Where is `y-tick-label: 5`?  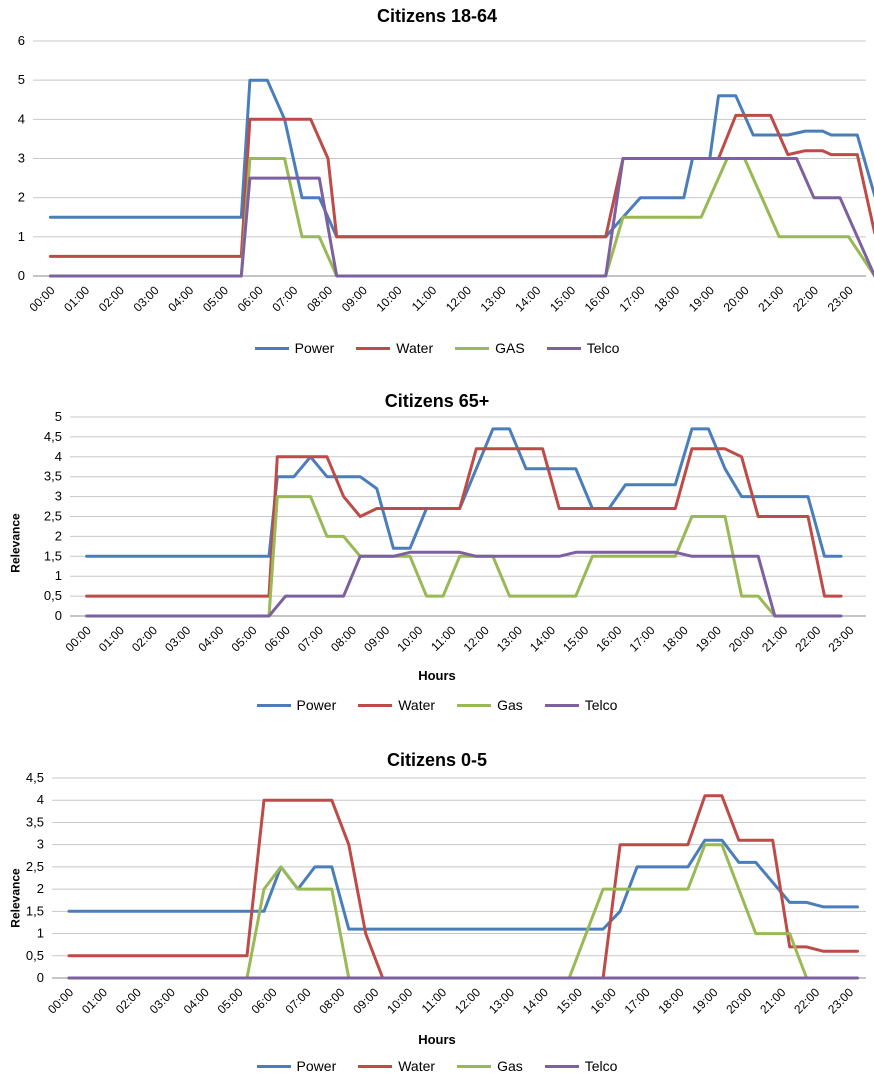 y-tick-label: 5 is located at coordinates (21, 79).